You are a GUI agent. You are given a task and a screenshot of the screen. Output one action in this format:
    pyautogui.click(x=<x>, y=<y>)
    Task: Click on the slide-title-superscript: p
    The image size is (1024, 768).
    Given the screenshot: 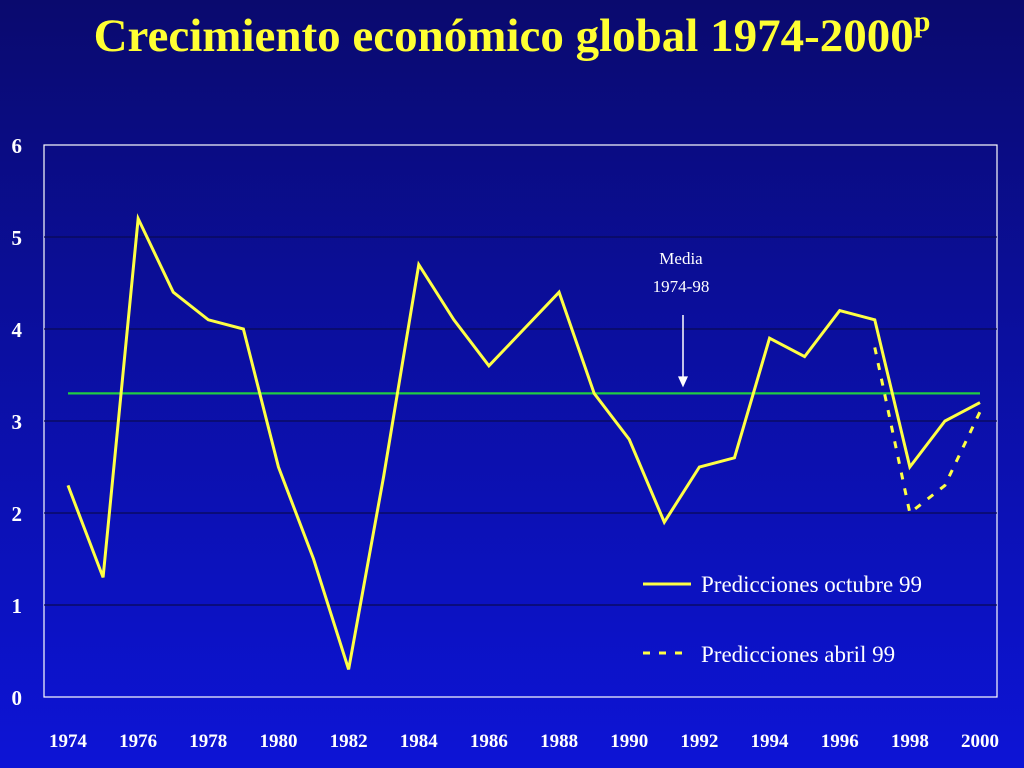 What is the action you would take?
    pyautogui.click(x=922, y=21)
    